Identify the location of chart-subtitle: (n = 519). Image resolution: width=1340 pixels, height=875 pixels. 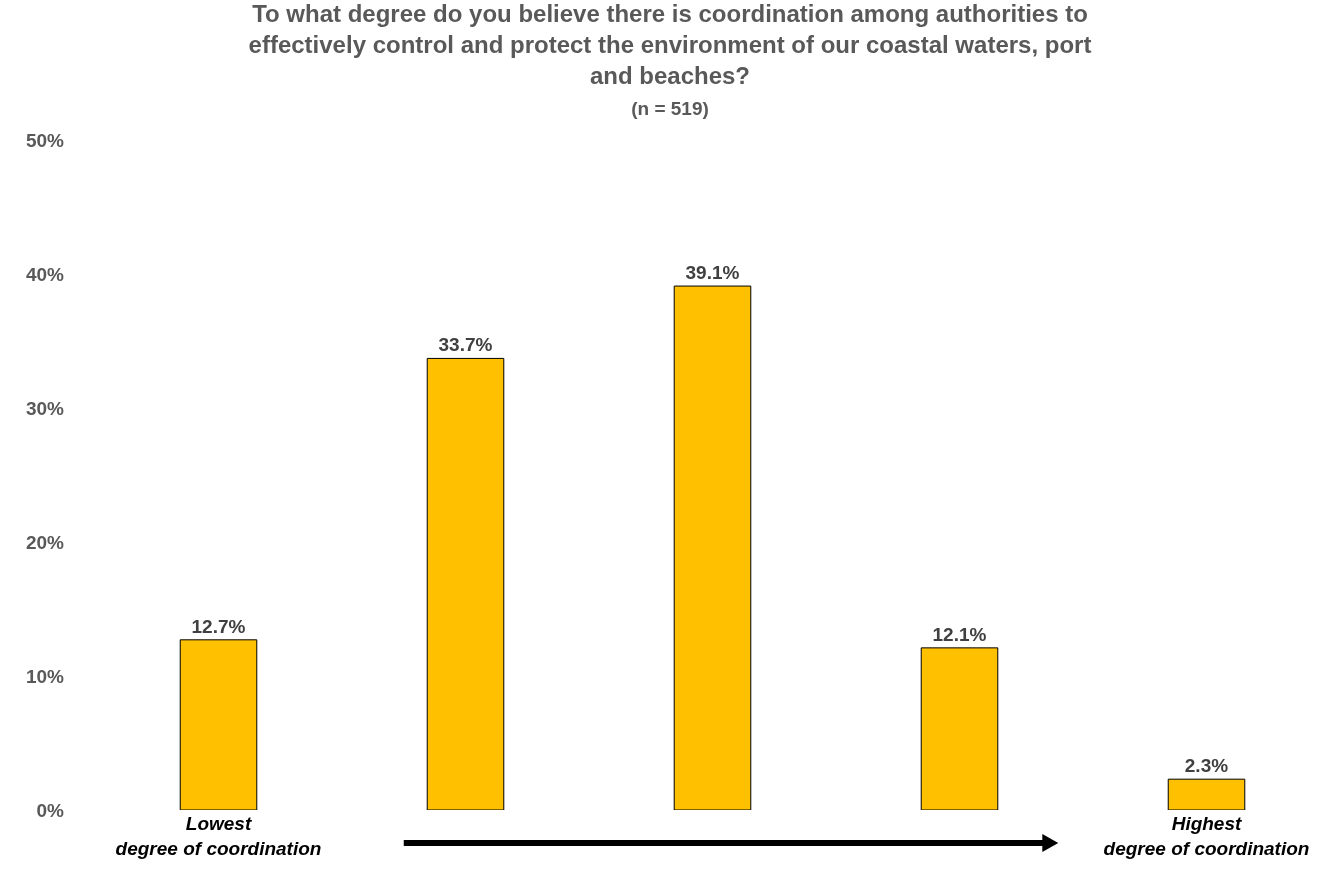
(670, 109).